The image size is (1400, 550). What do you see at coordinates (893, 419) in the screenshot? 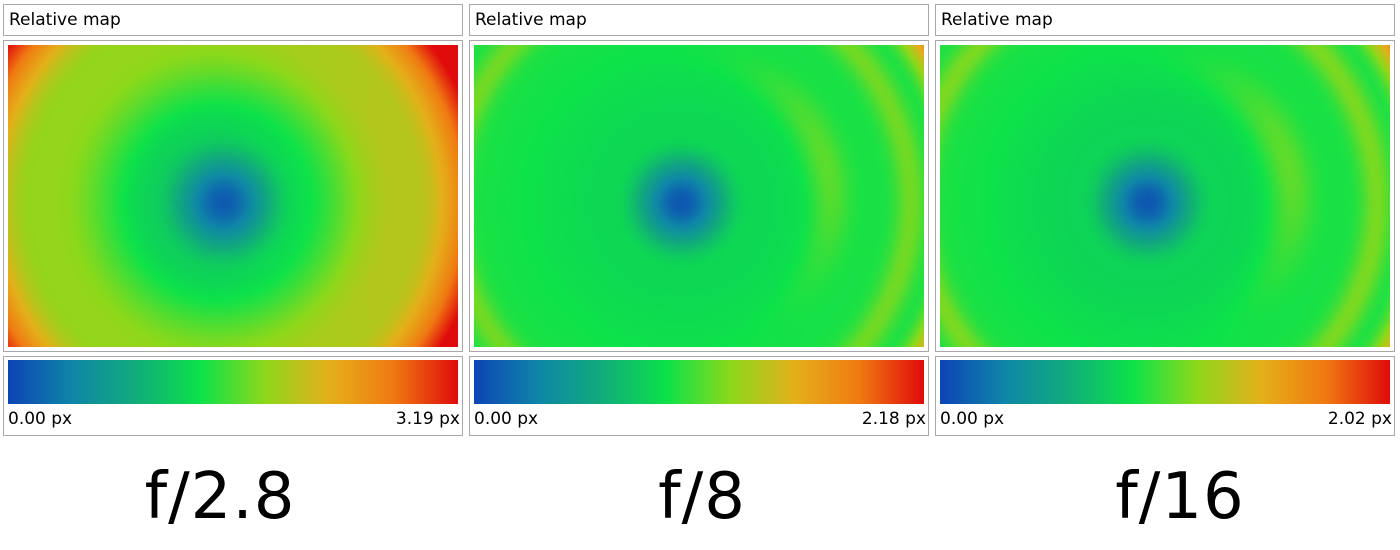
I see `scale-max-label: 2.18 px` at bounding box center [893, 419].